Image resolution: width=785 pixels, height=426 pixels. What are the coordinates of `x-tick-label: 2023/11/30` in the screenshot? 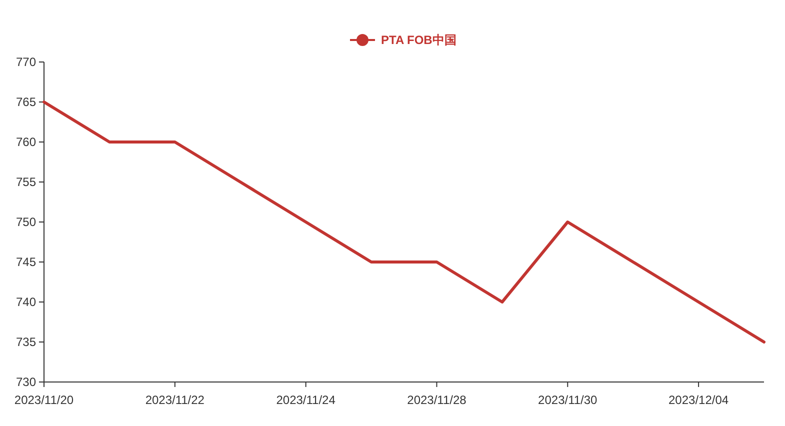 It's located at (568, 400).